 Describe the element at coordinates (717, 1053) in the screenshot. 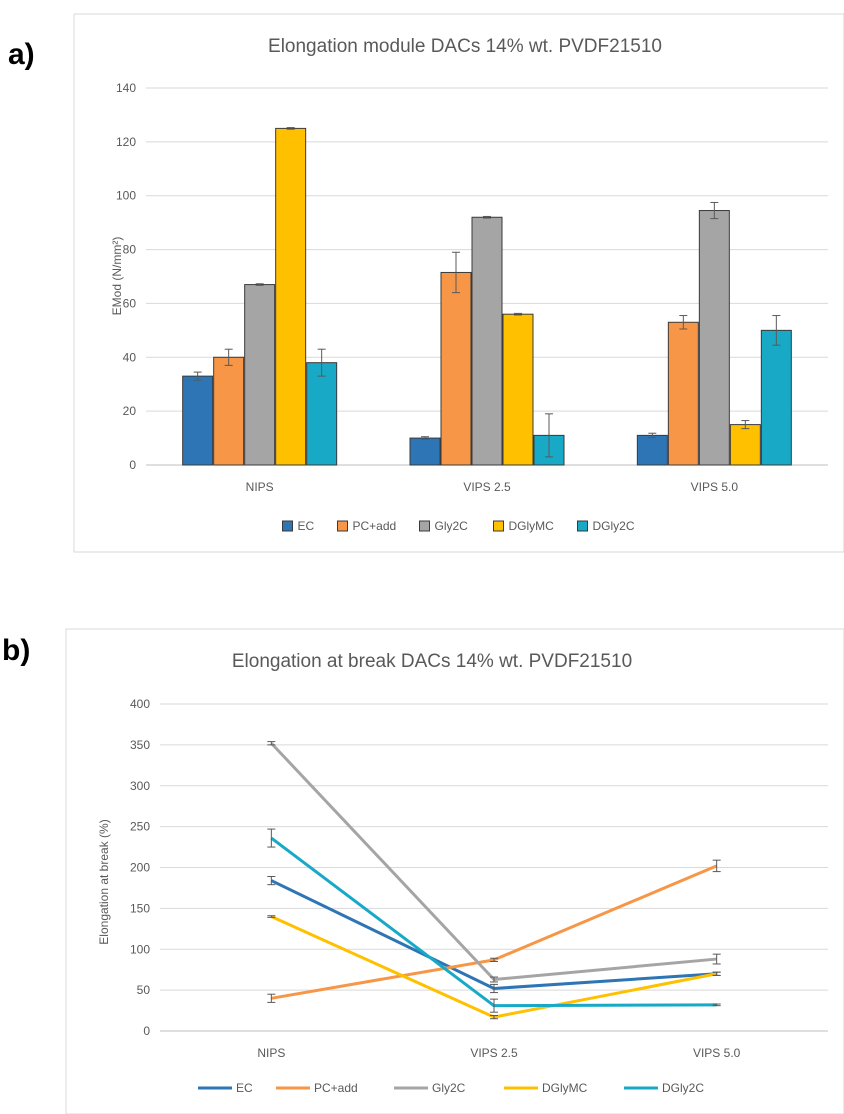

I see `b-x-tick-label: VIPS 5.0` at that location.